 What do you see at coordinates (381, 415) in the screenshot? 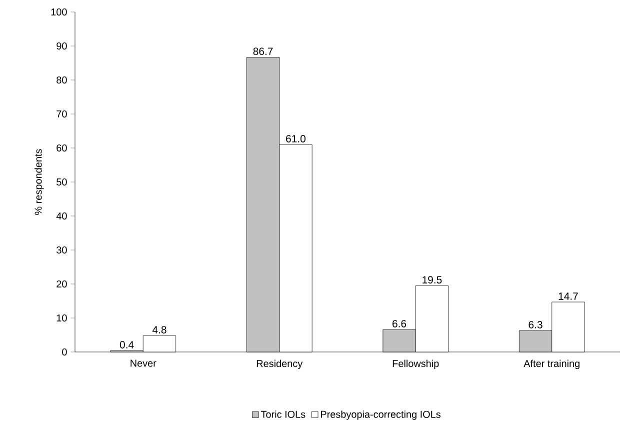
I see `legend-label: Presbyopia-correcting IOLs` at bounding box center [381, 415].